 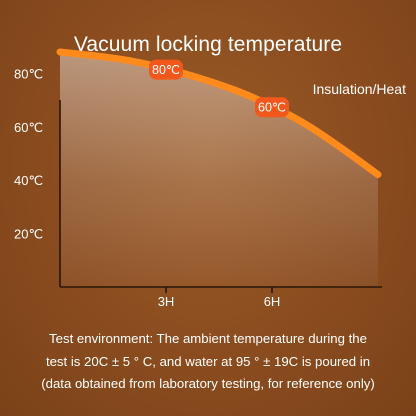 What do you see at coordinates (166, 301) in the screenshot?
I see `x-tick-label: 3H` at bounding box center [166, 301].